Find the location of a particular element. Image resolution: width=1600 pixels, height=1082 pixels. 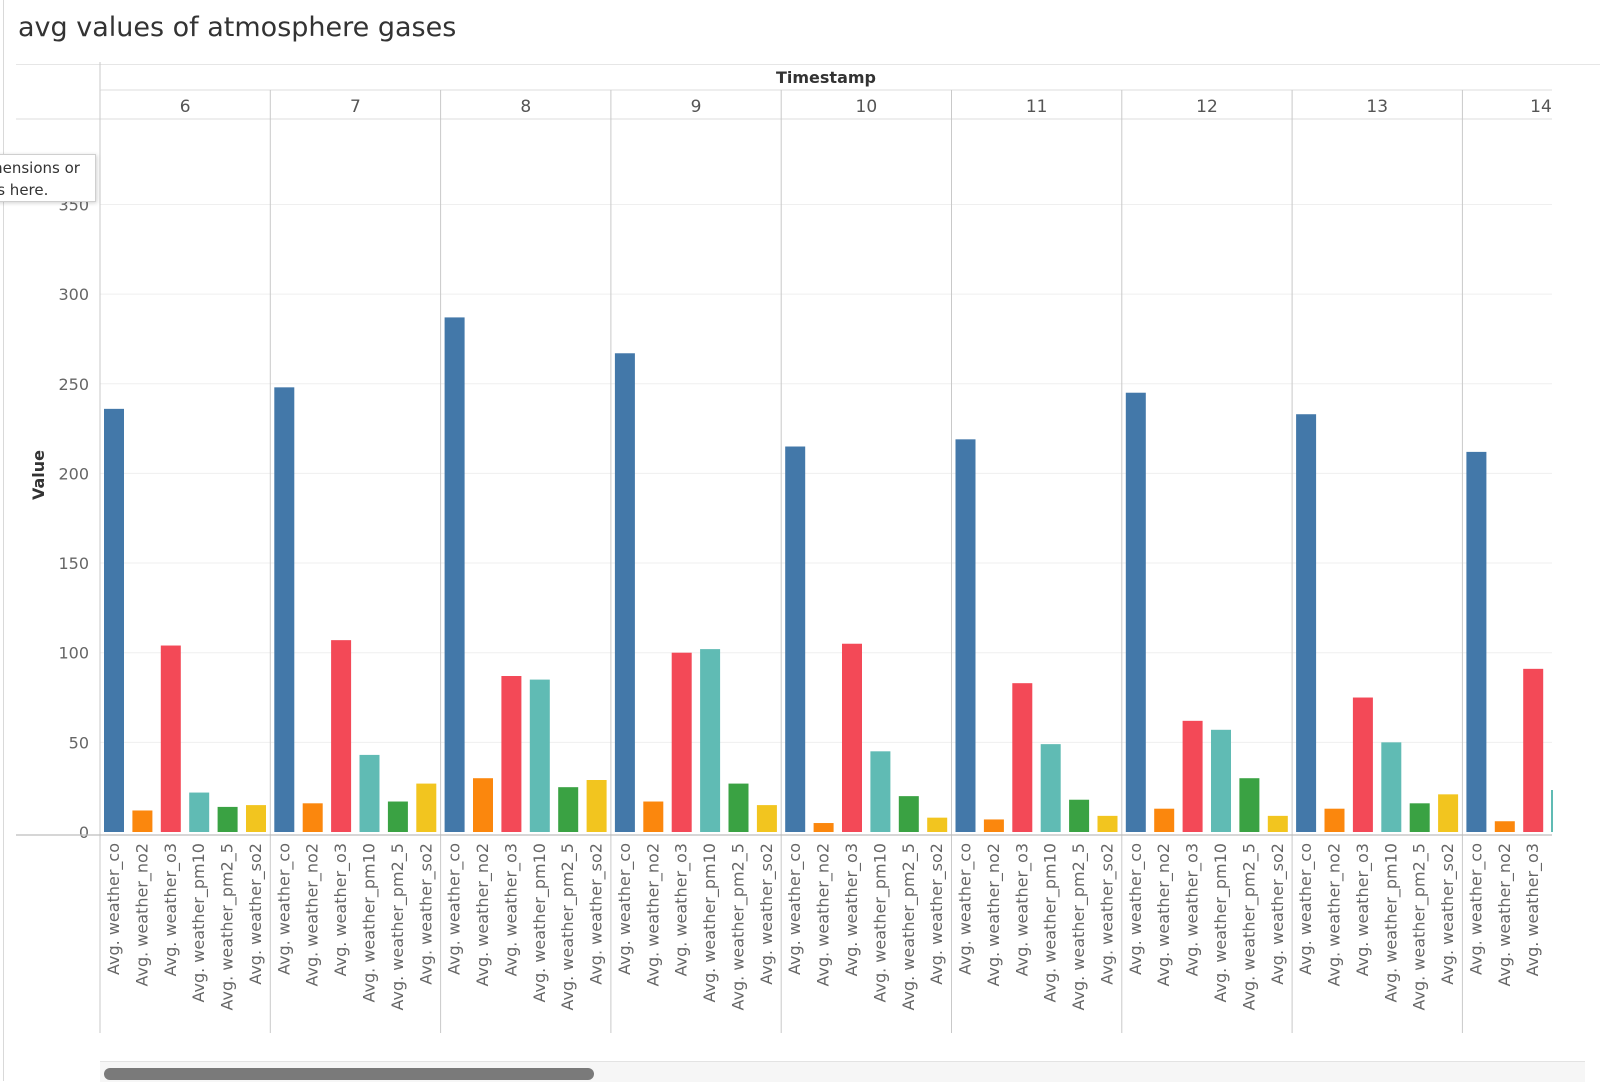

horizontal-scrollbar-thumb is located at coordinates (349, 1074).